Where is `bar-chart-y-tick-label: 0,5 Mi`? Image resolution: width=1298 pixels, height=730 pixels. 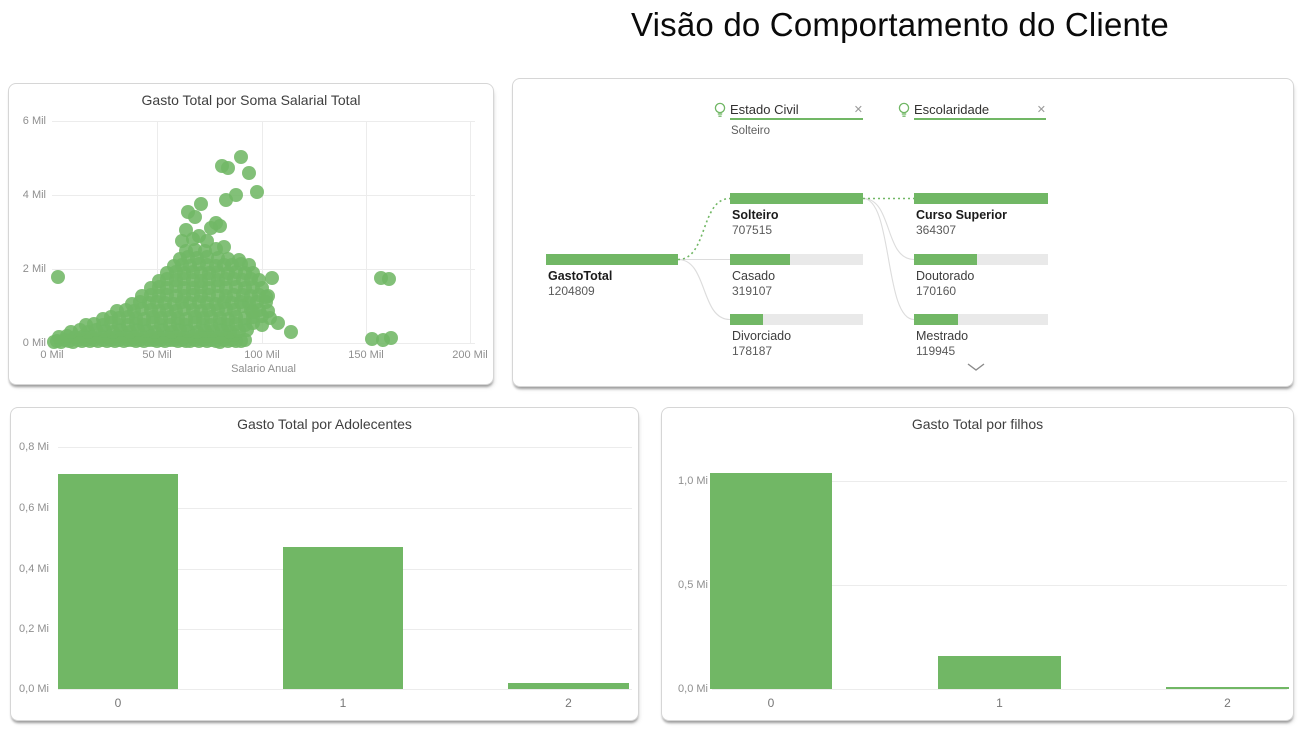
bar-chart-y-tick-label: 0,5 Mi is located at coordinates (693, 585).